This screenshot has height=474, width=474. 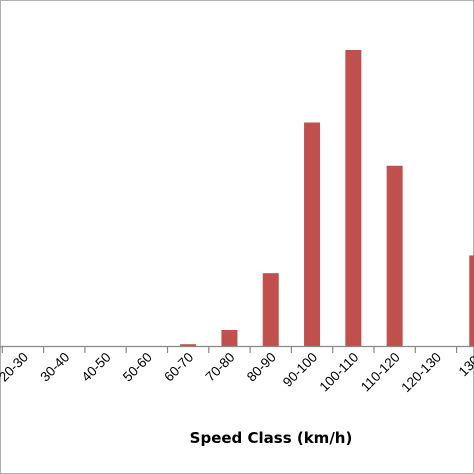 I want to click on x-tick-label: 60-70, so click(x=178, y=367).